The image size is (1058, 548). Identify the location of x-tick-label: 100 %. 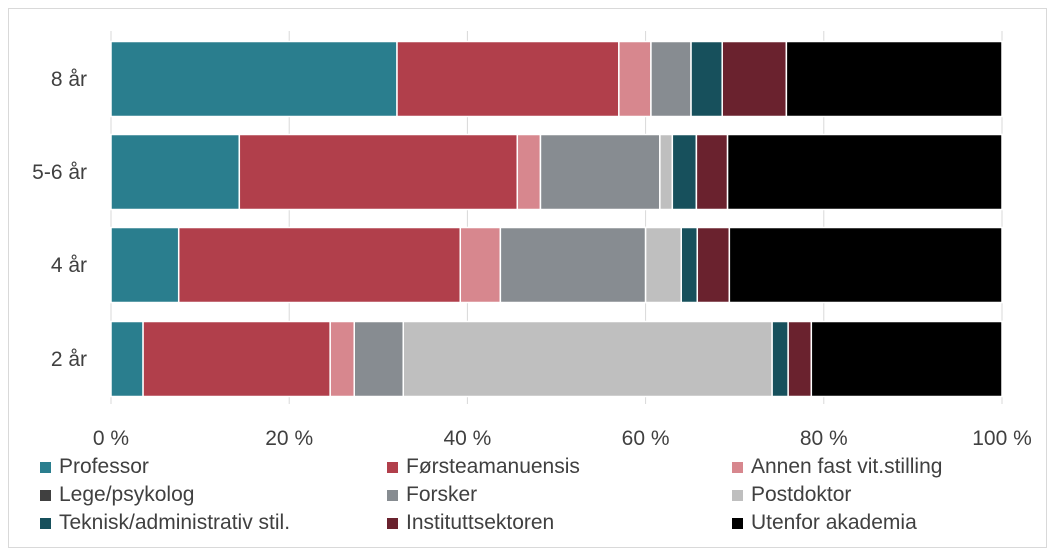
(1002, 438).